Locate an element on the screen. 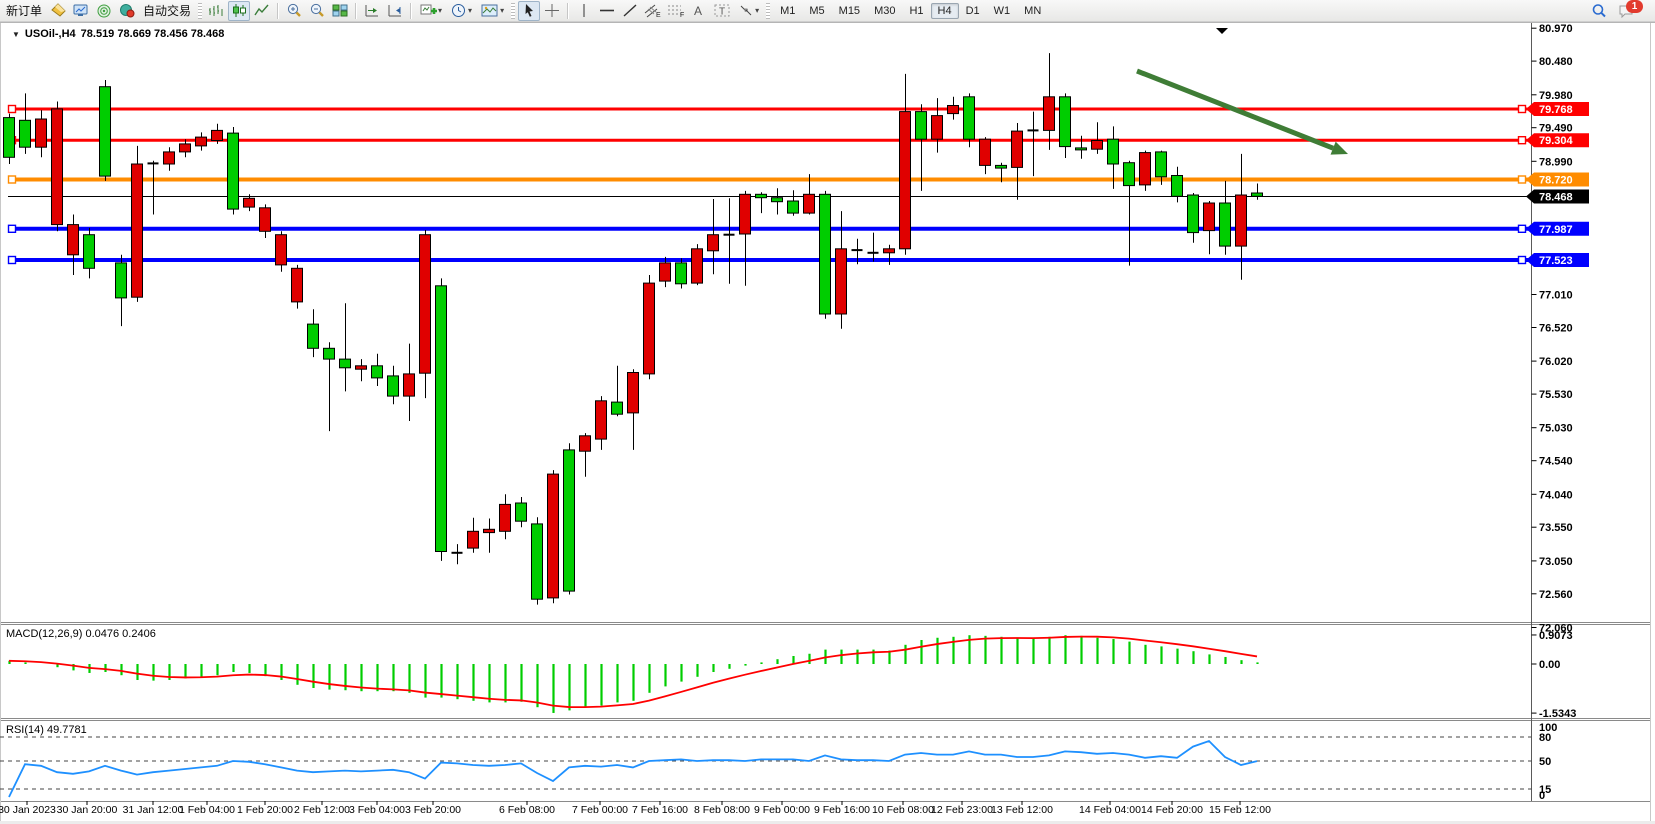 The width and height of the screenshot is (1655, 824). svg-text: 77.523 is located at coordinates (1556, 261).